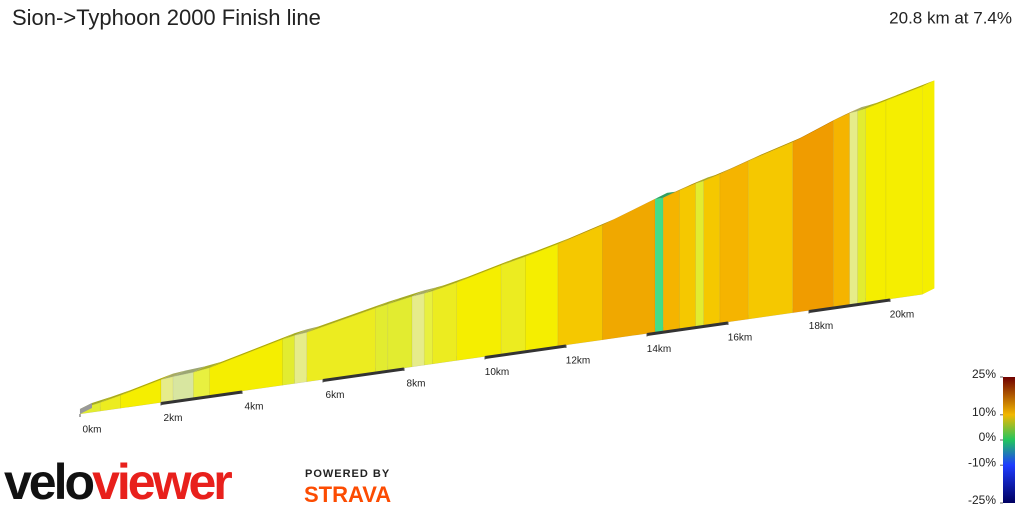 The height and width of the screenshot is (512, 1024). I want to click on color-tick-label: -10%, so click(982, 462).